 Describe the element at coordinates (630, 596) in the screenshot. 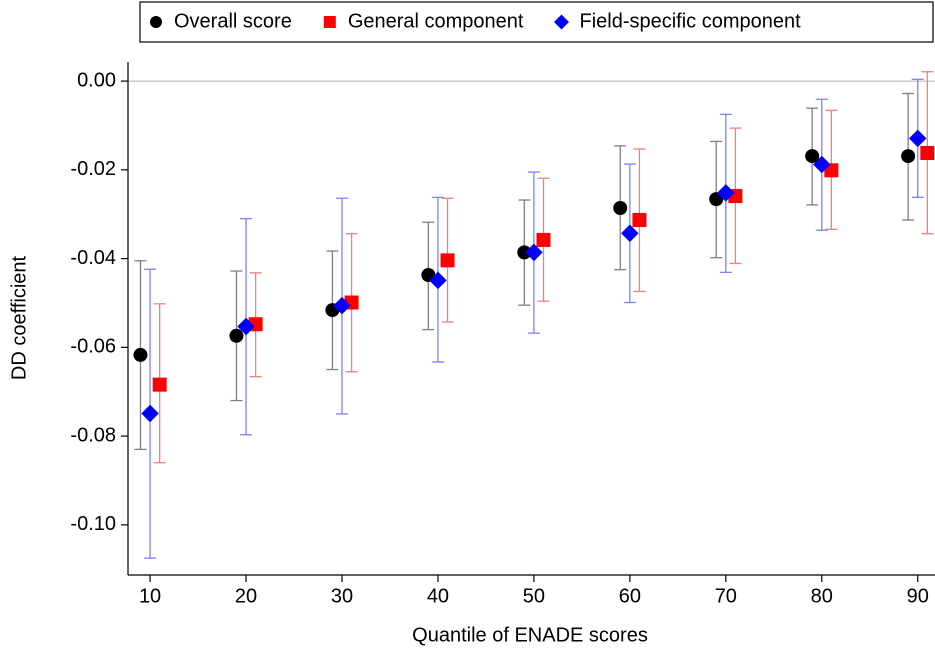

I see `x-tick-label: 60` at that location.